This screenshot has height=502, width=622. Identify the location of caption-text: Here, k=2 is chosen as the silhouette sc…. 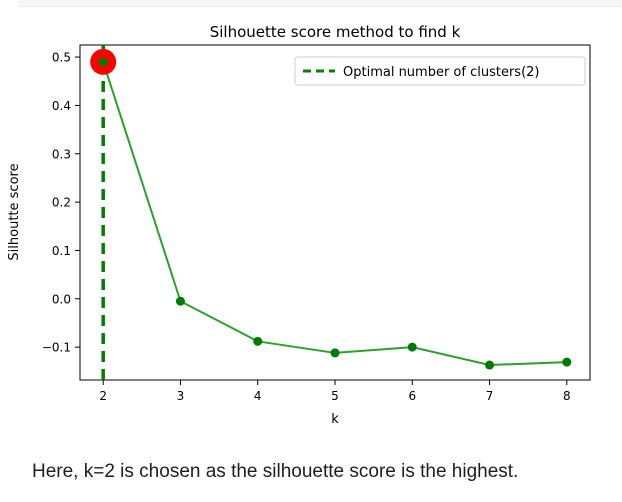
(275, 471).